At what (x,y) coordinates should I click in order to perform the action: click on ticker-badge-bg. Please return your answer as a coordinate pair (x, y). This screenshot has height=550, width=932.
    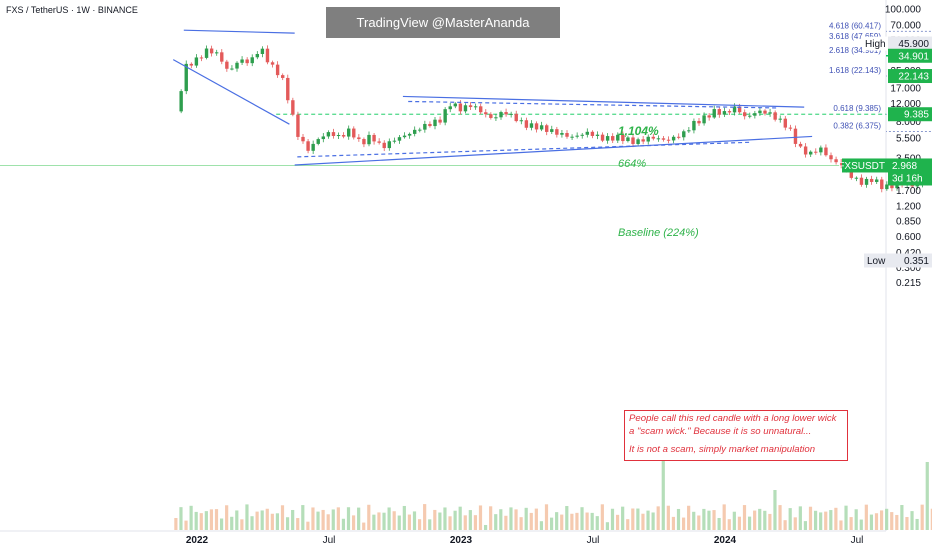
    Looking at the image, I should click on (865, 165).